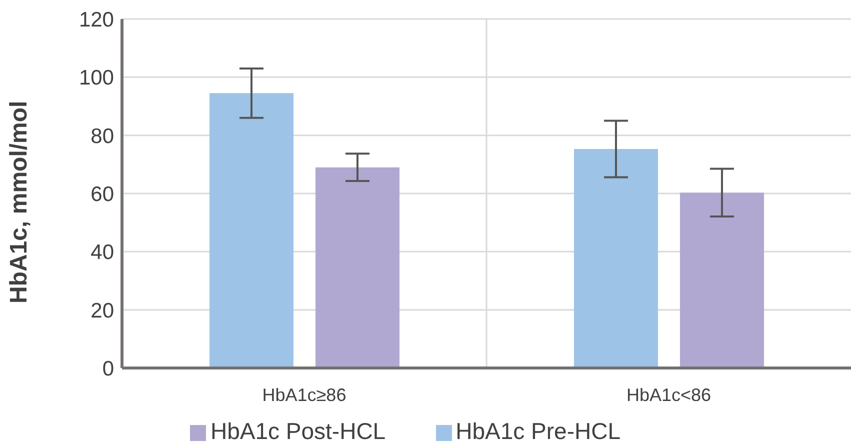 Image resolution: width=851 pixels, height=445 pixels. I want to click on y-tick-label: 0, so click(108, 368).